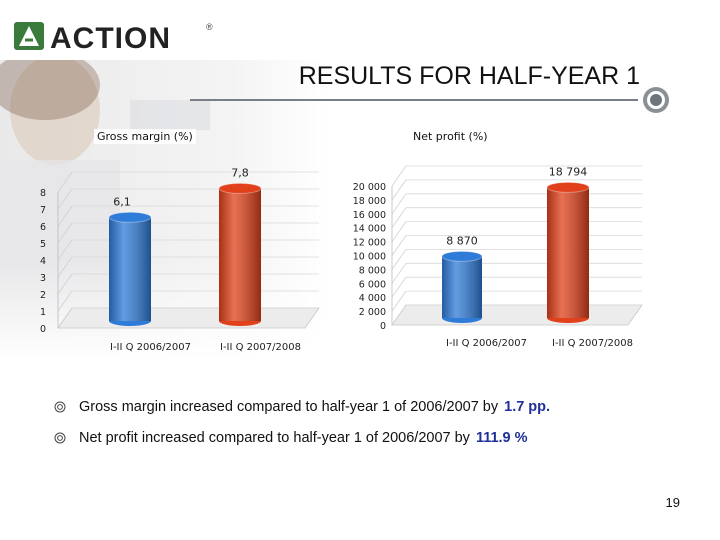 The height and width of the screenshot is (540, 720). What do you see at coordinates (469, 76) in the screenshot?
I see `slide-title: RESULTS FOR HALF-YEAR 1` at bounding box center [469, 76].